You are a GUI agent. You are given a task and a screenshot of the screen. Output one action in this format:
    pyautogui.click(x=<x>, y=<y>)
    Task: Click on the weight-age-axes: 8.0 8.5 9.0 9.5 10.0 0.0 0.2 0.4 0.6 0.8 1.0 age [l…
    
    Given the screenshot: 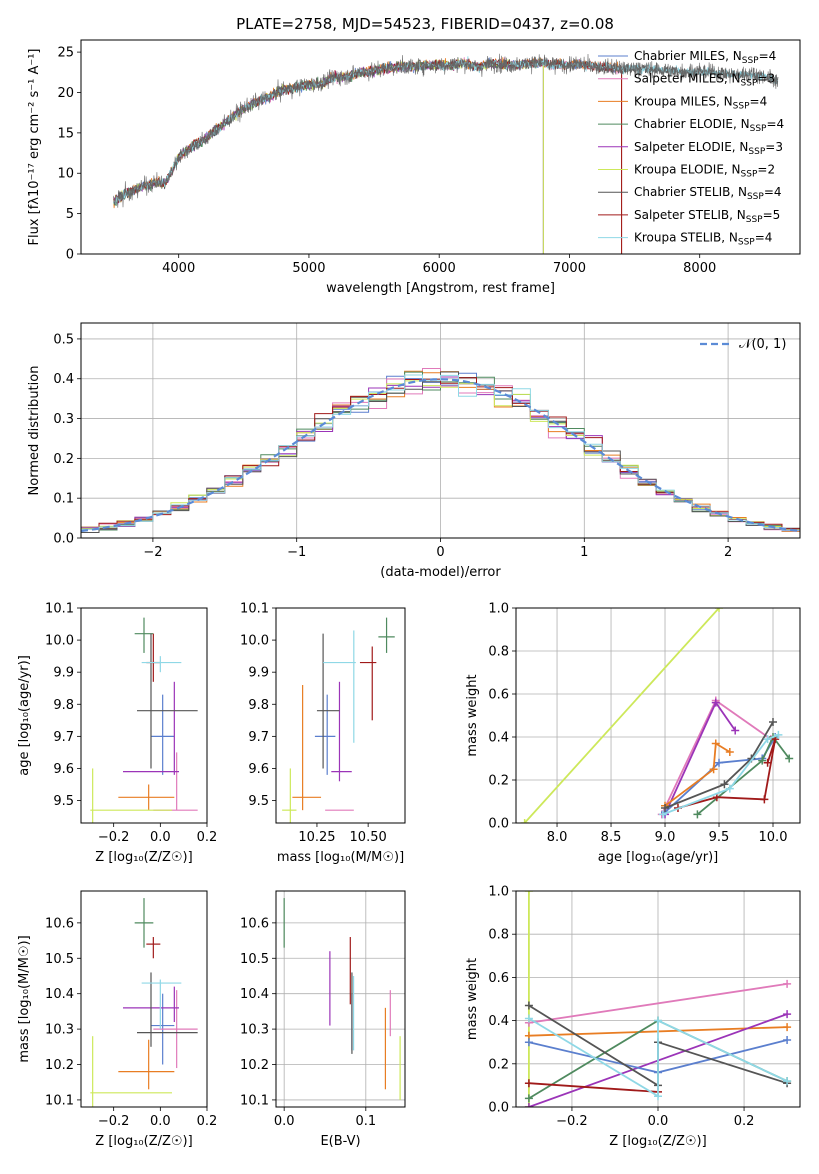 What is the action you would take?
    pyautogui.click(x=633, y=733)
    